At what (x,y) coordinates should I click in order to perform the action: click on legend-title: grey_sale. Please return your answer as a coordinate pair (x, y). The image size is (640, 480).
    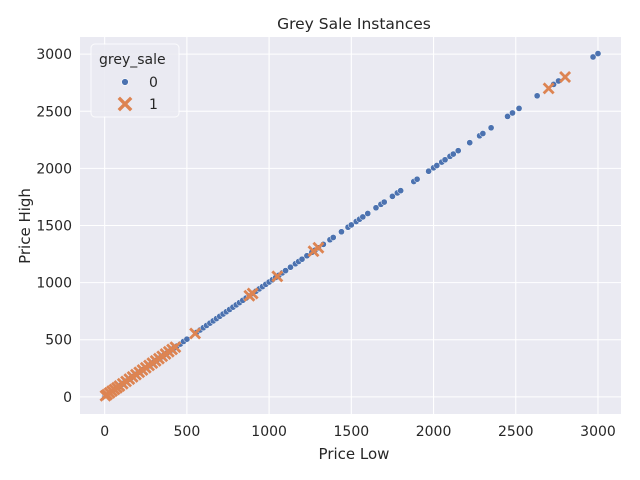
    Looking at the image, I should click on (132, 60).